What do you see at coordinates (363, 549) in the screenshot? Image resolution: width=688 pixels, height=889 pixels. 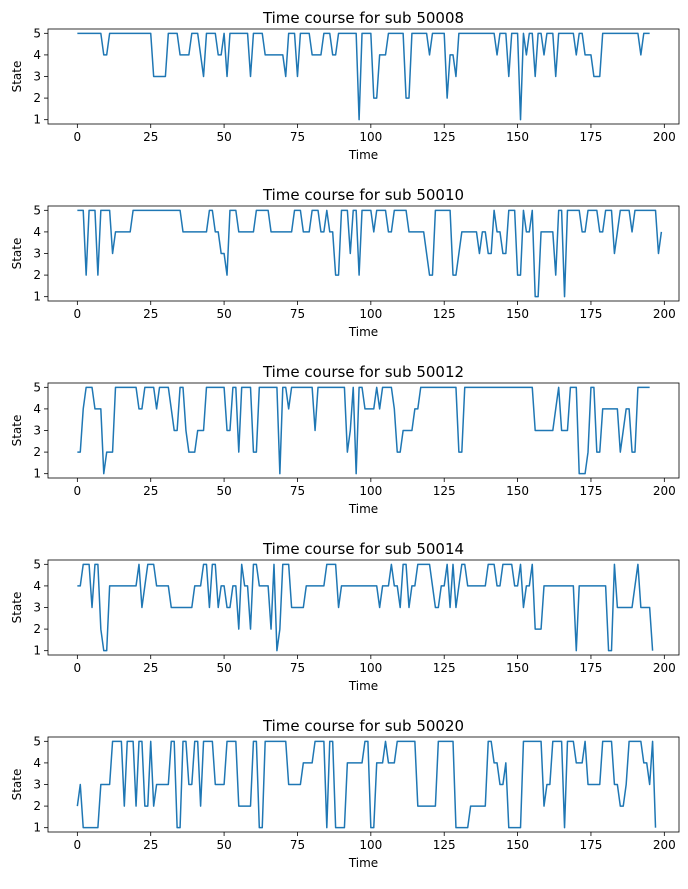 I see `subplot-title: Time course for sub 50014` at bounding box center [363, 549].